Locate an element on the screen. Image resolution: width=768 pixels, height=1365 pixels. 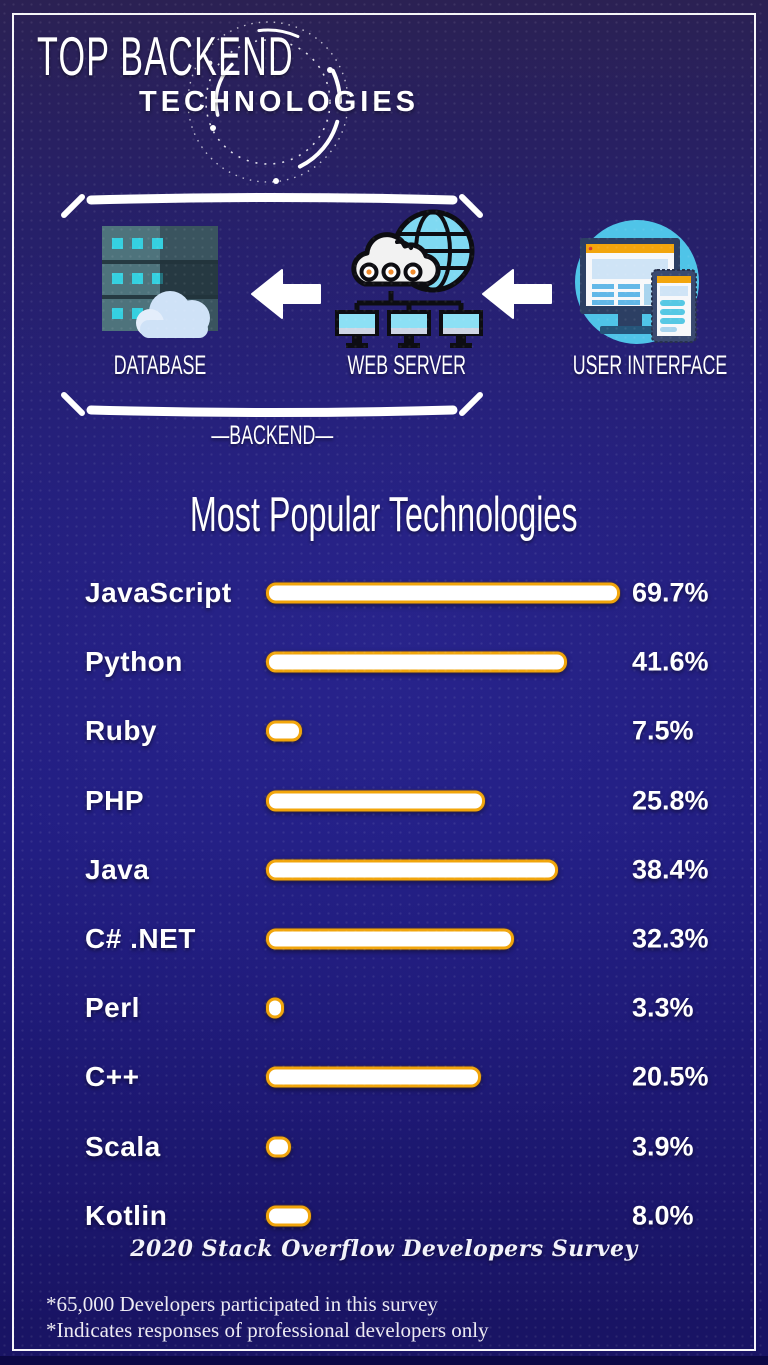
category-label: PHP is located at coordinates (115, 800).